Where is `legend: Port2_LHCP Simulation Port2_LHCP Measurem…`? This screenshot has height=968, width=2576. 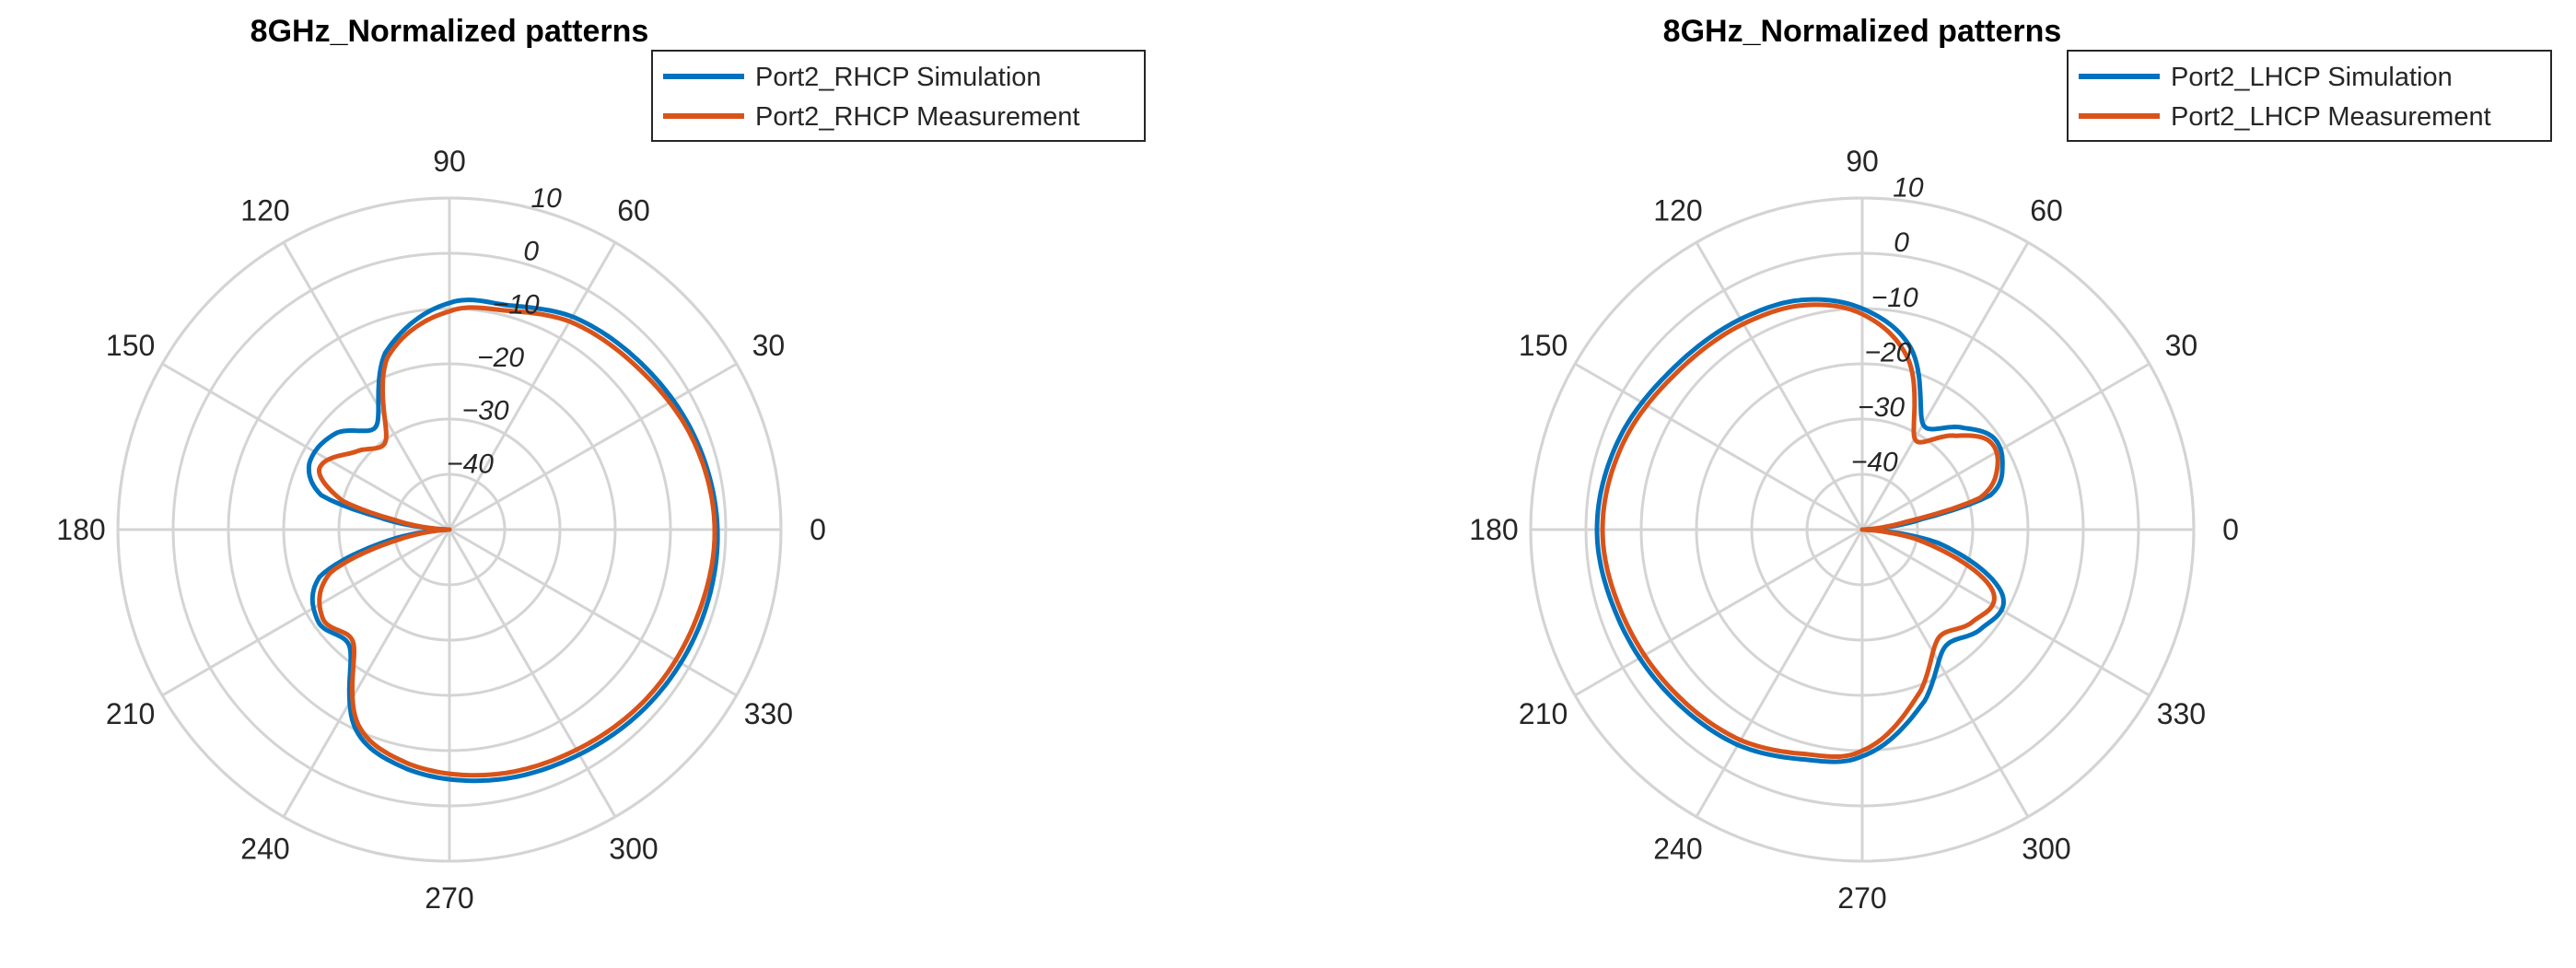 legend: Port2_LHCP Simulation Port2_LHCP Measurem… is located at coordinates (2309, 96).